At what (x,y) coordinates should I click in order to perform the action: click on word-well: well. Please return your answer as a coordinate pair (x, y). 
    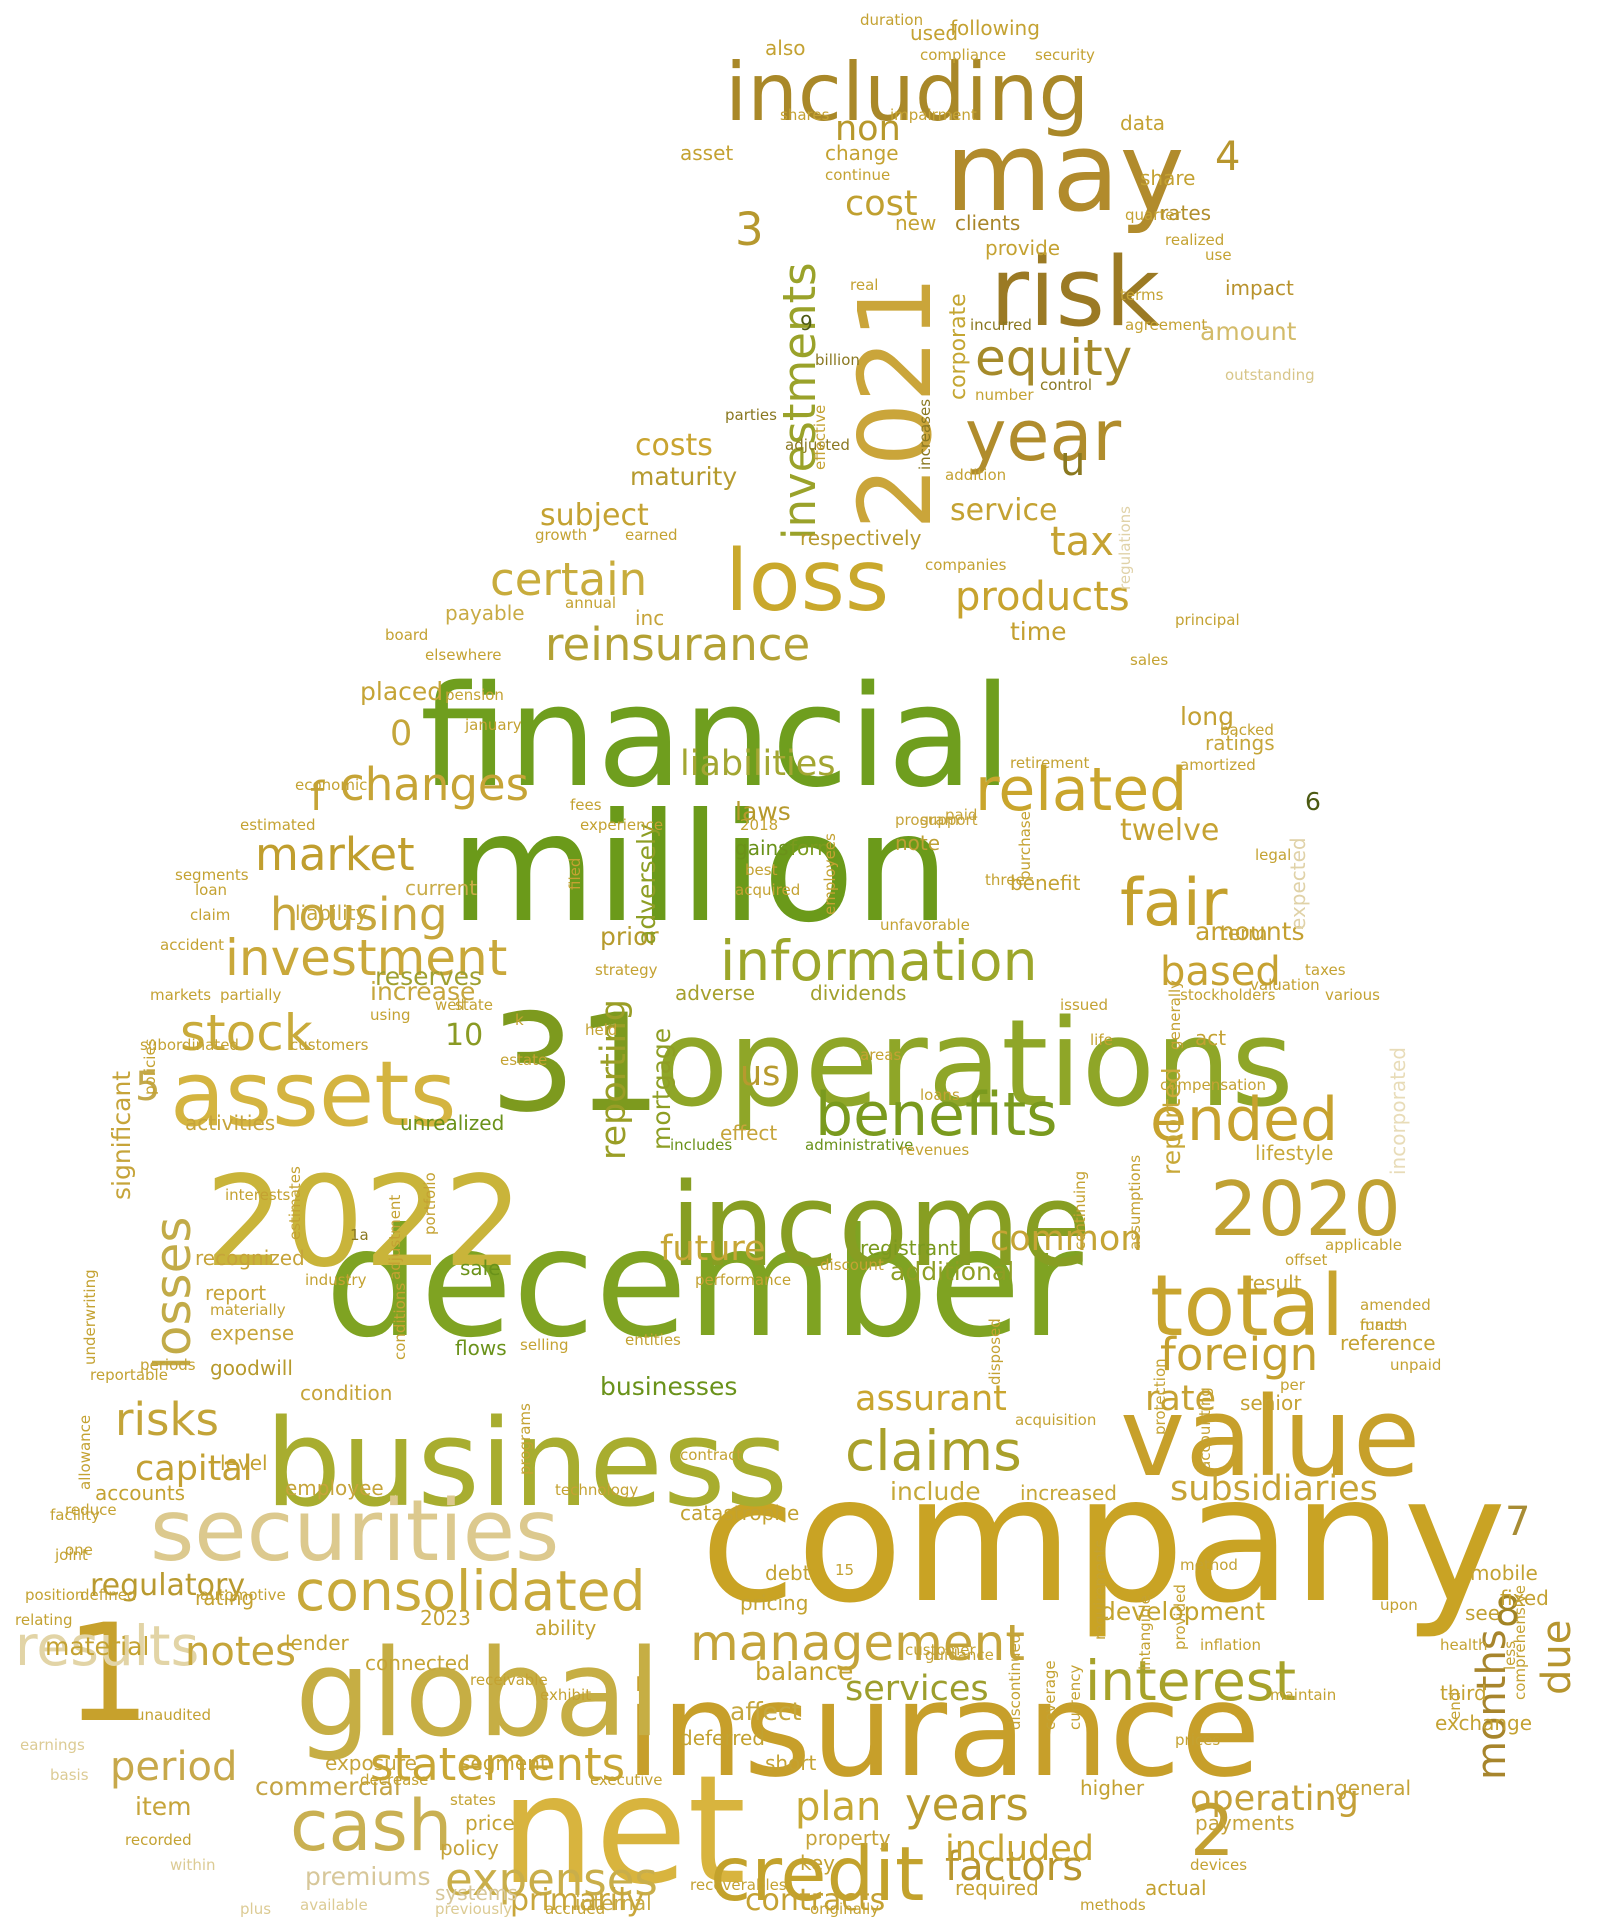
    Looking at the image, I should click on (450, 1005).